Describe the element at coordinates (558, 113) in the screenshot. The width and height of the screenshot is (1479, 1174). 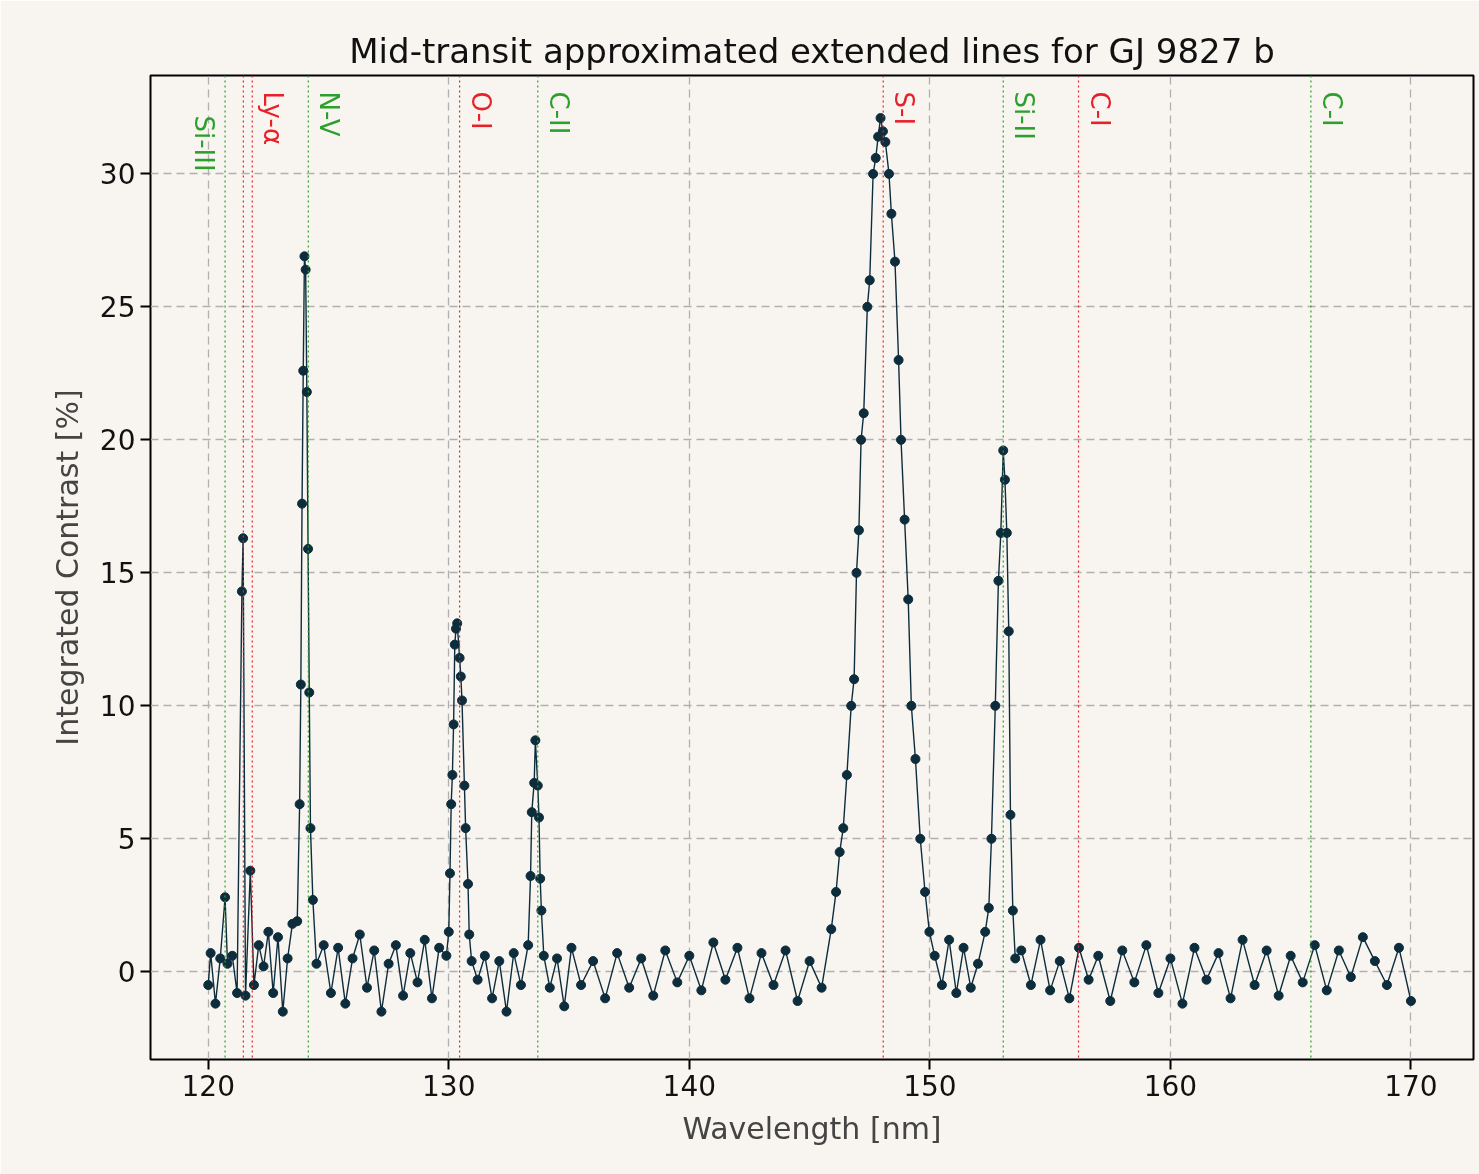
I see `ref-line-label: C-II` at that location.